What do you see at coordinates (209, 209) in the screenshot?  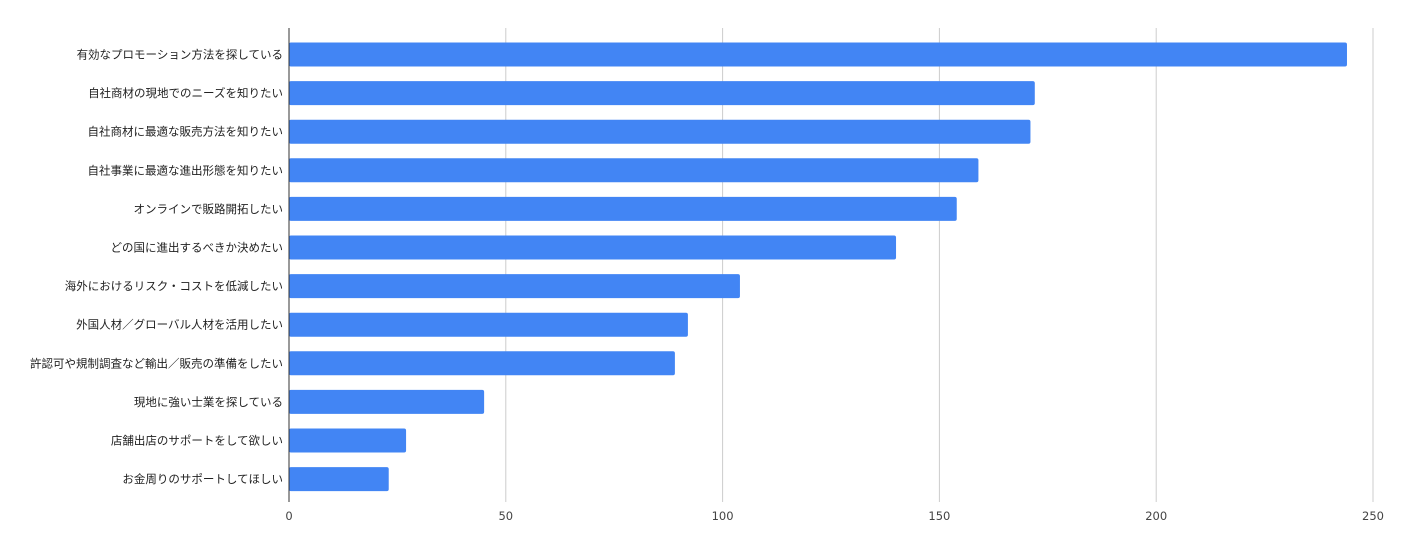 I see `category-label: オンラインで販路開拓したい` at bounding box center [209, 209].